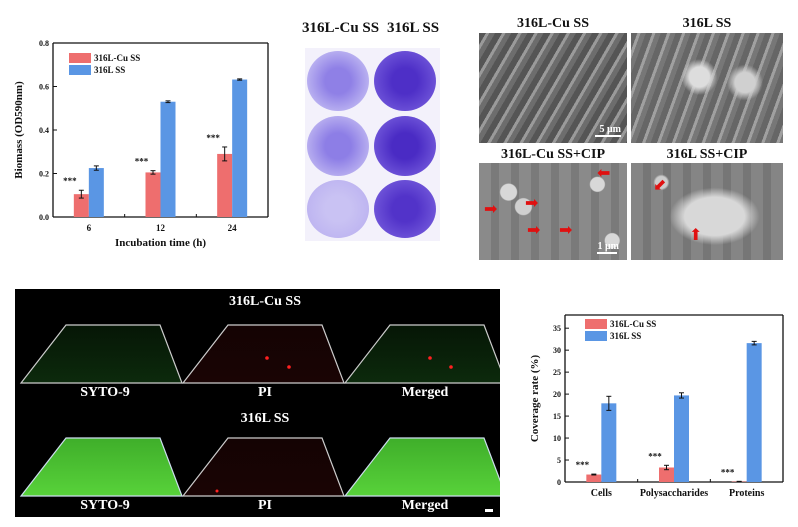  What do you see at coordinates (101, 354) in the screenshot?
I see `syto9-image-cu` at bounding box center [101, 354].